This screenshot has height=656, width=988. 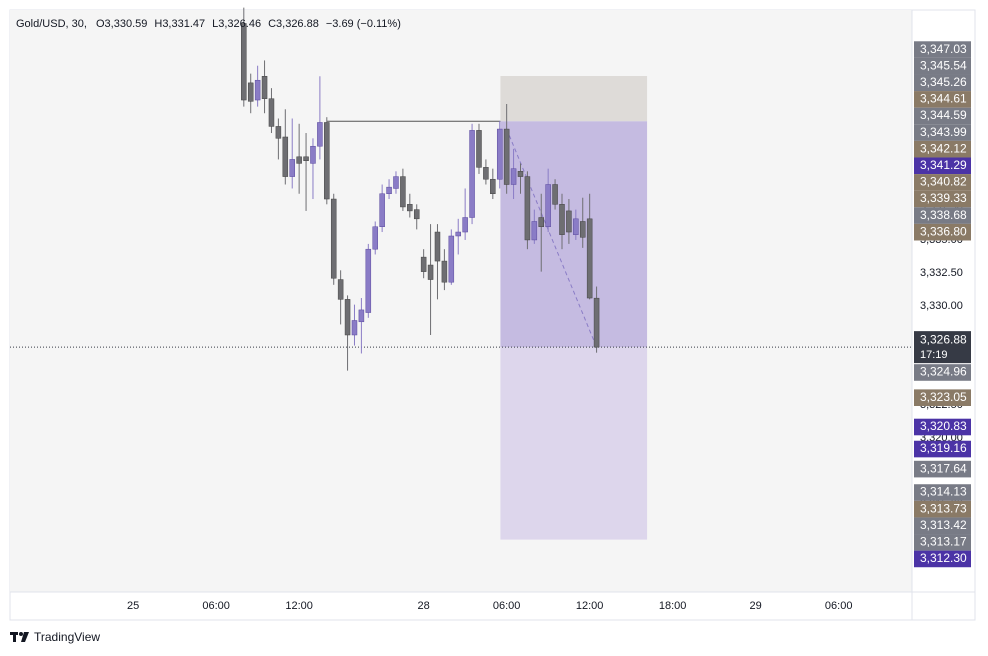 I want to click on stop-zone, so click(x=574, y=99).